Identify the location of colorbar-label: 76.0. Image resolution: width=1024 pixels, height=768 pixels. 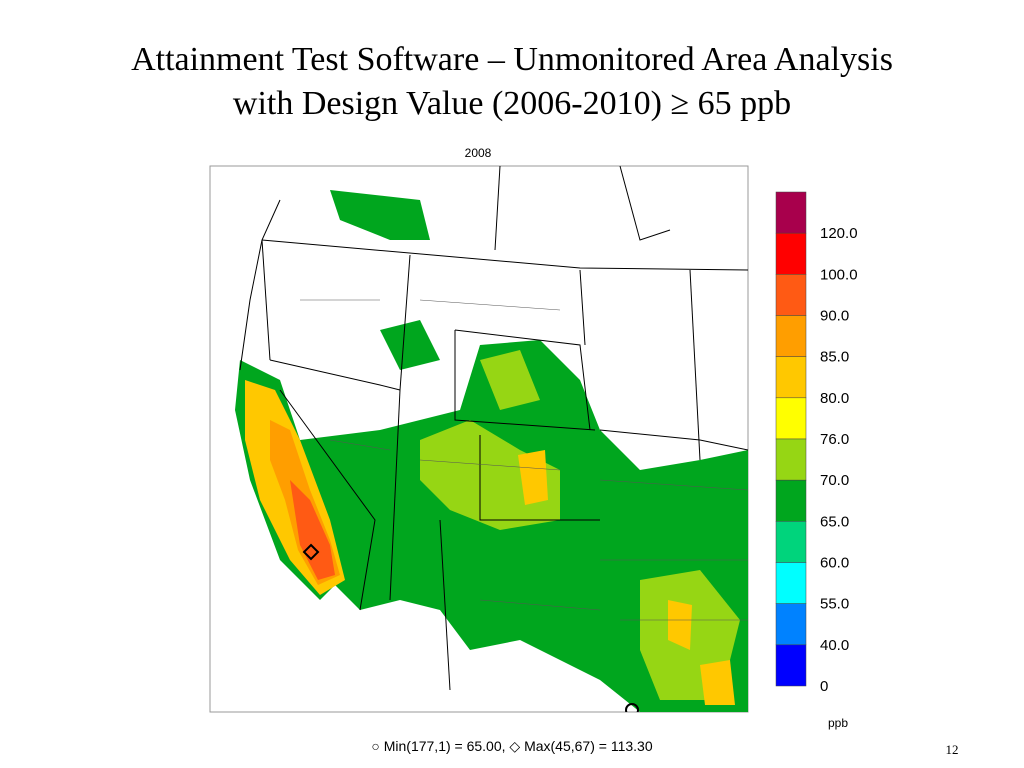
(834, 439).